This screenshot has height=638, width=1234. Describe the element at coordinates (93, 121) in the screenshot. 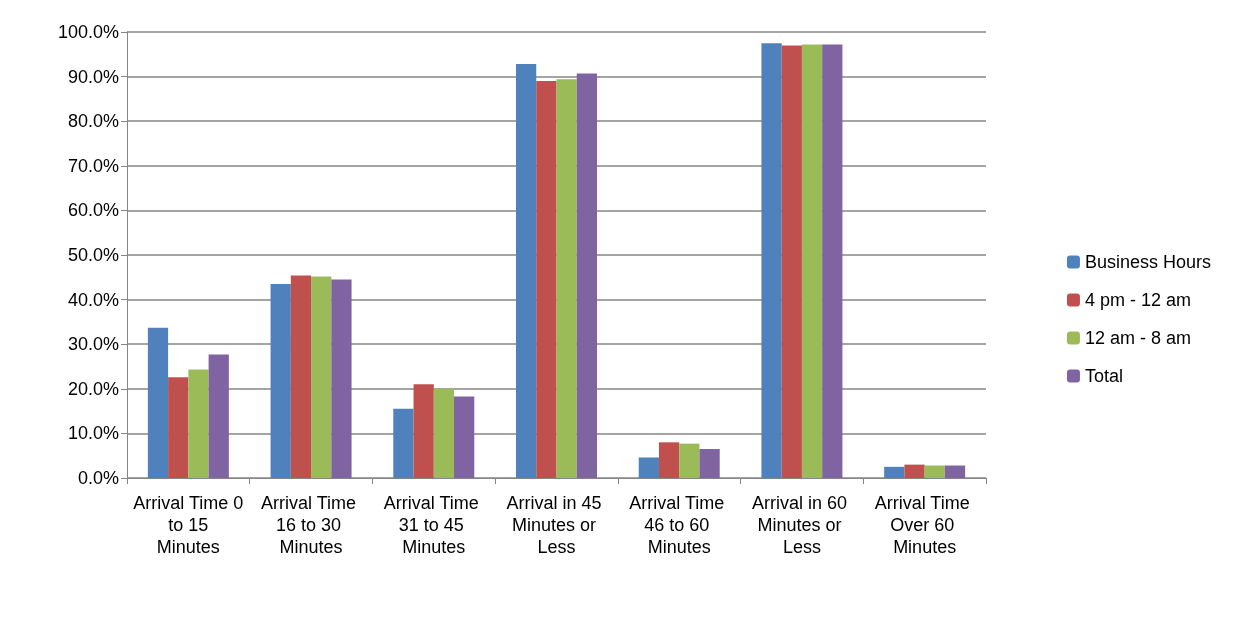

I see `y-tick-label: 80.0%` at that location.